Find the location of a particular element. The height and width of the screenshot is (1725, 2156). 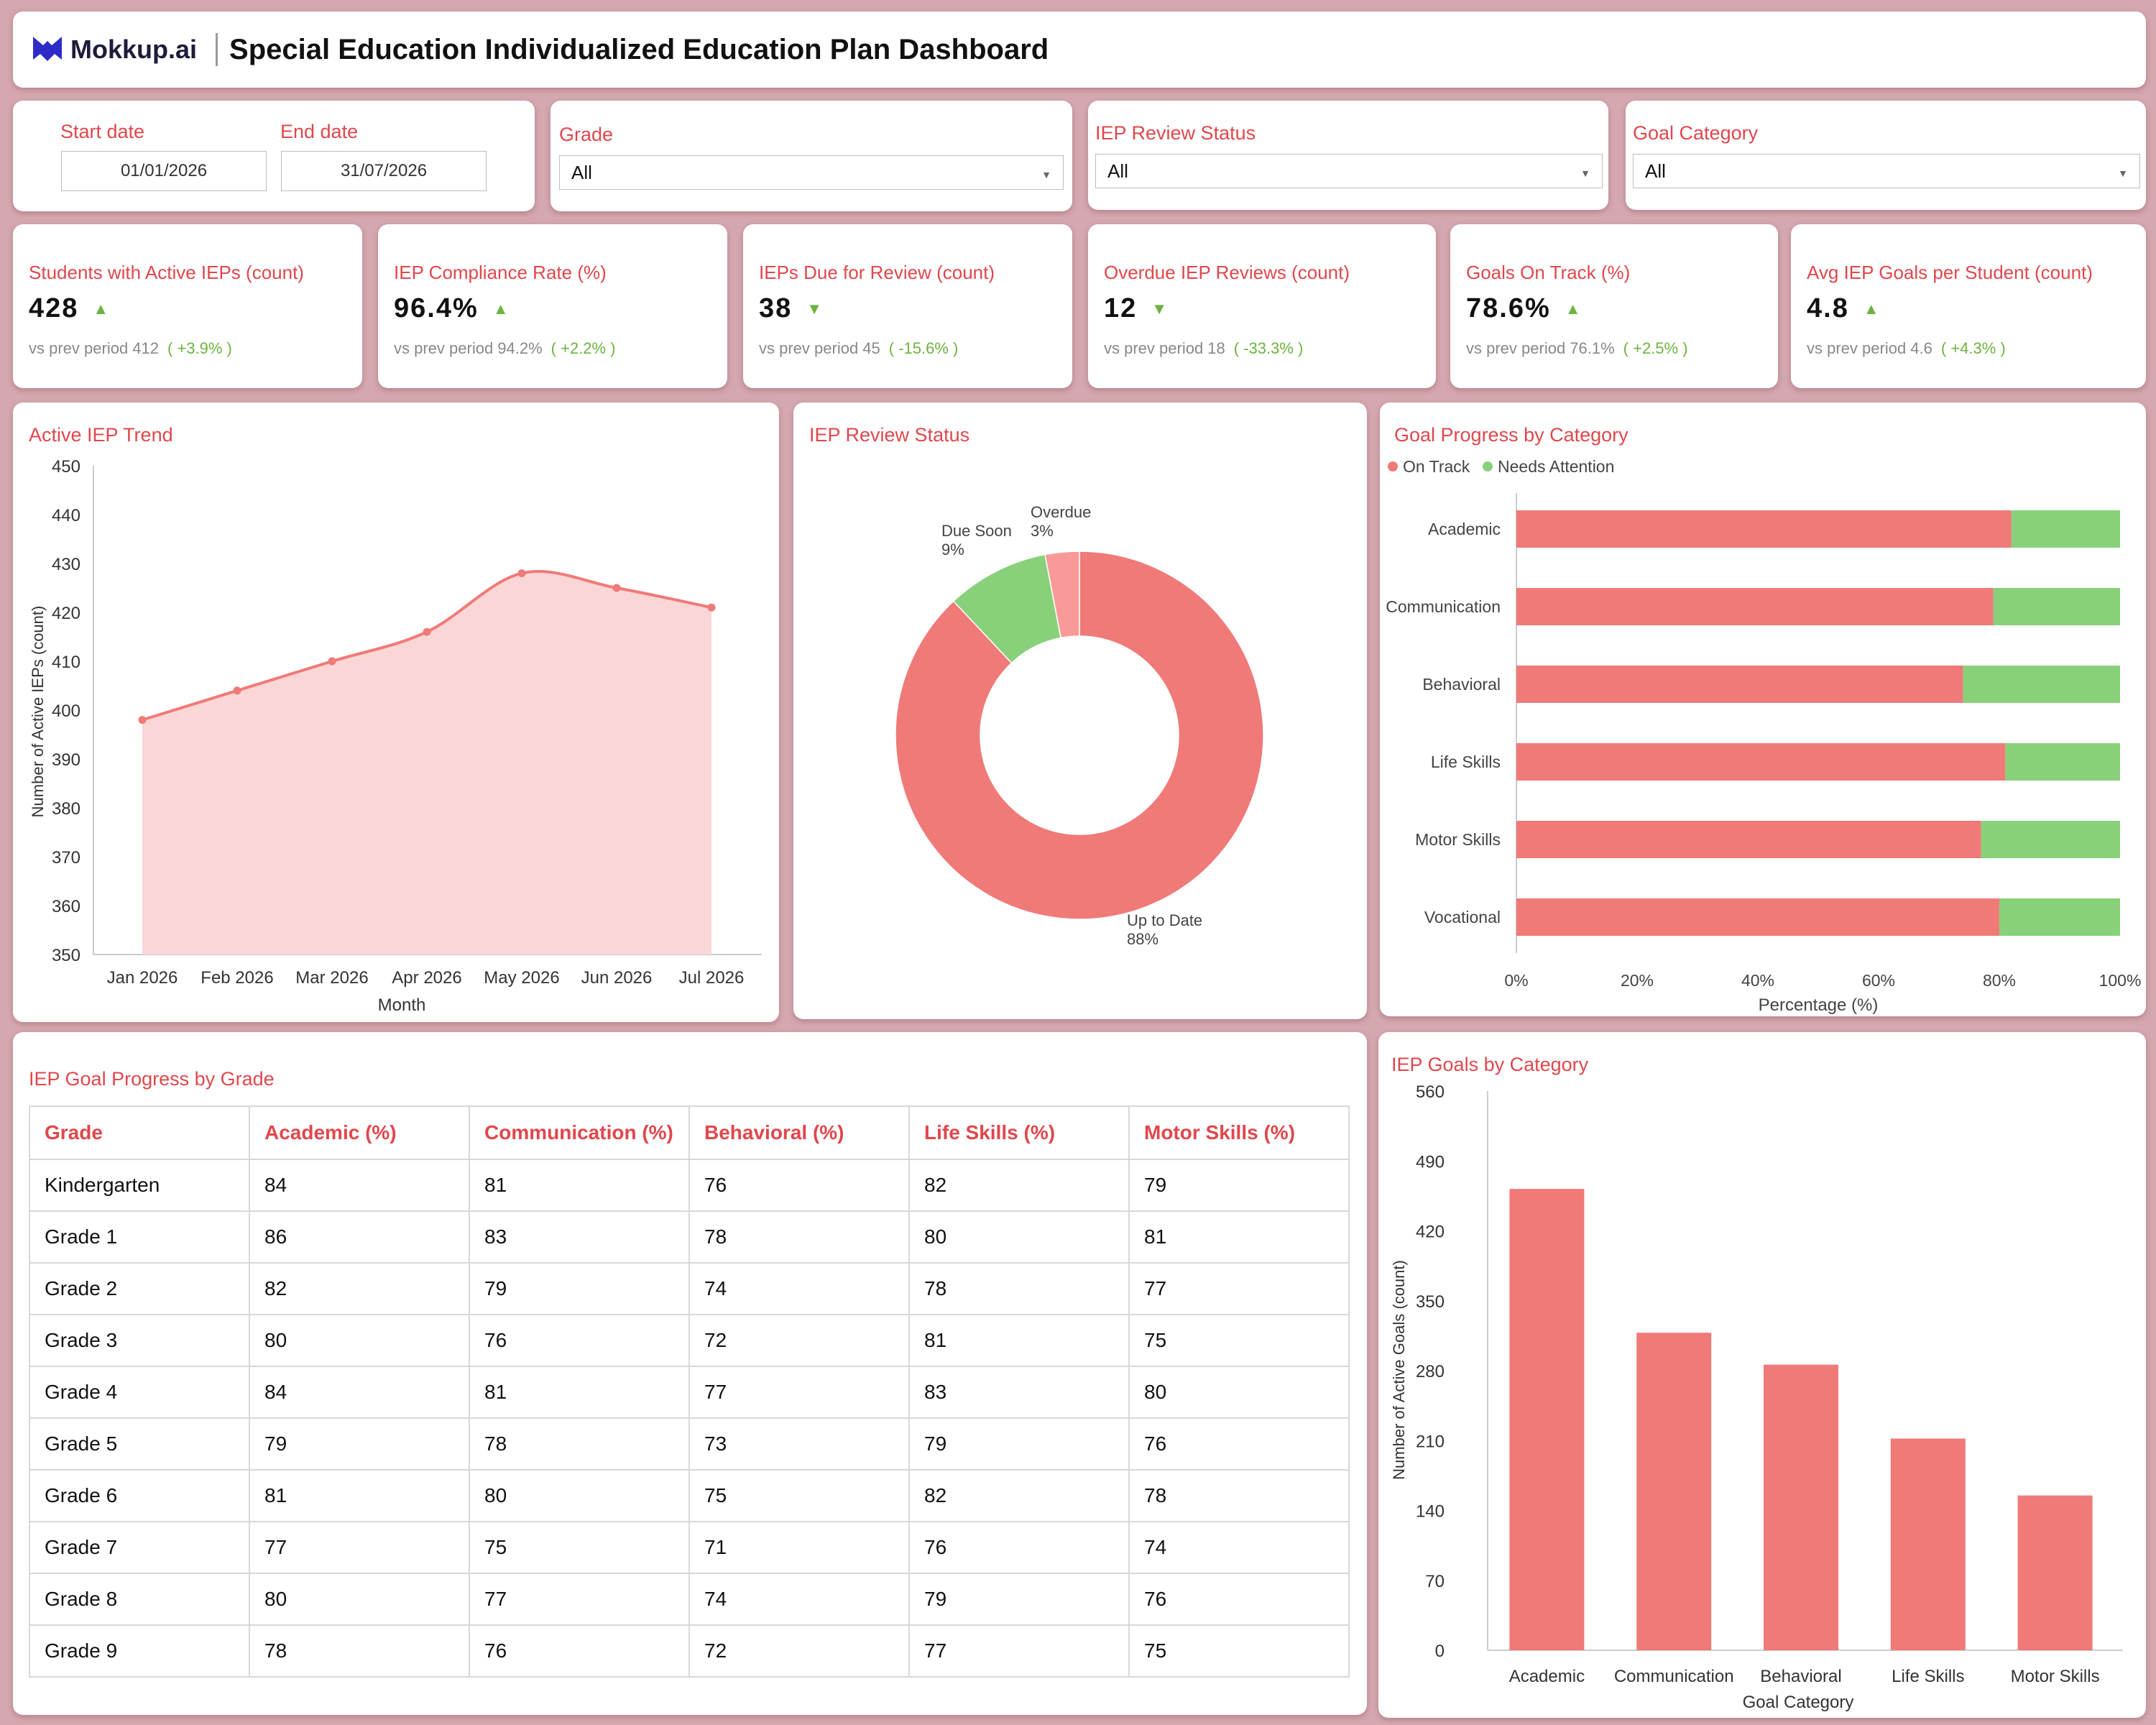

start-date-label: Start date is located at coordinates (103, 131).